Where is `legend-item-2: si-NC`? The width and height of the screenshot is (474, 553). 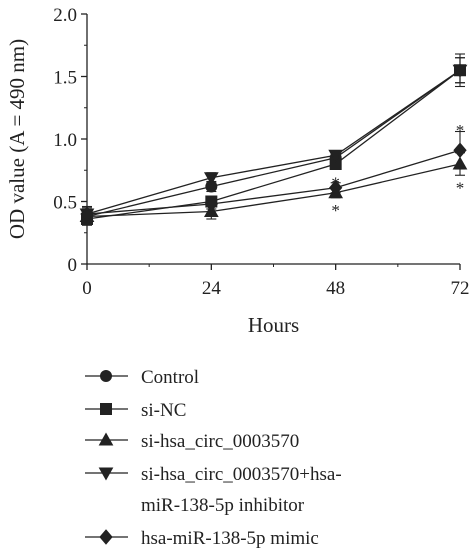
legend-item-2: si-NC is located at coordinates (135, 410).